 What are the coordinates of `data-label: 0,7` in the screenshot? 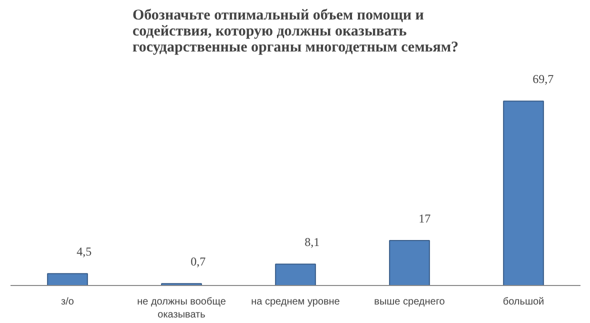 It's located at (198, 261).